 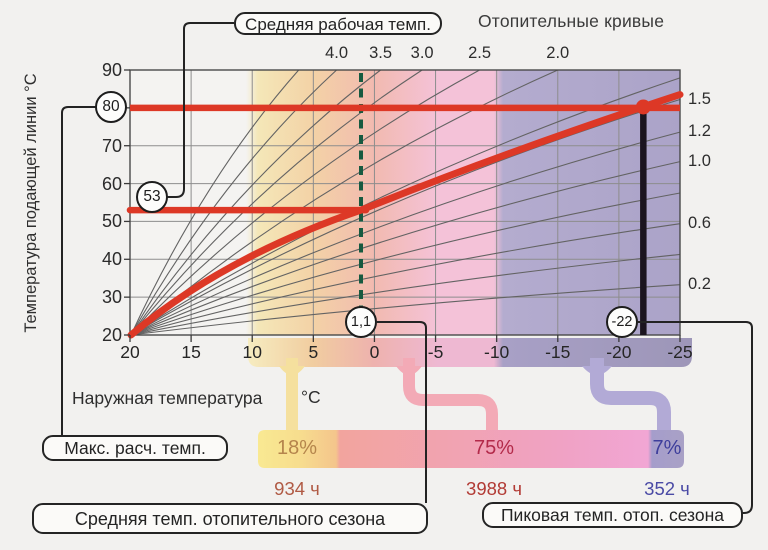 What do you see at coordinates (667, 488) in the screenshot?
I see `distribution-hours: 352 ч` at bounding box center [667, 488].